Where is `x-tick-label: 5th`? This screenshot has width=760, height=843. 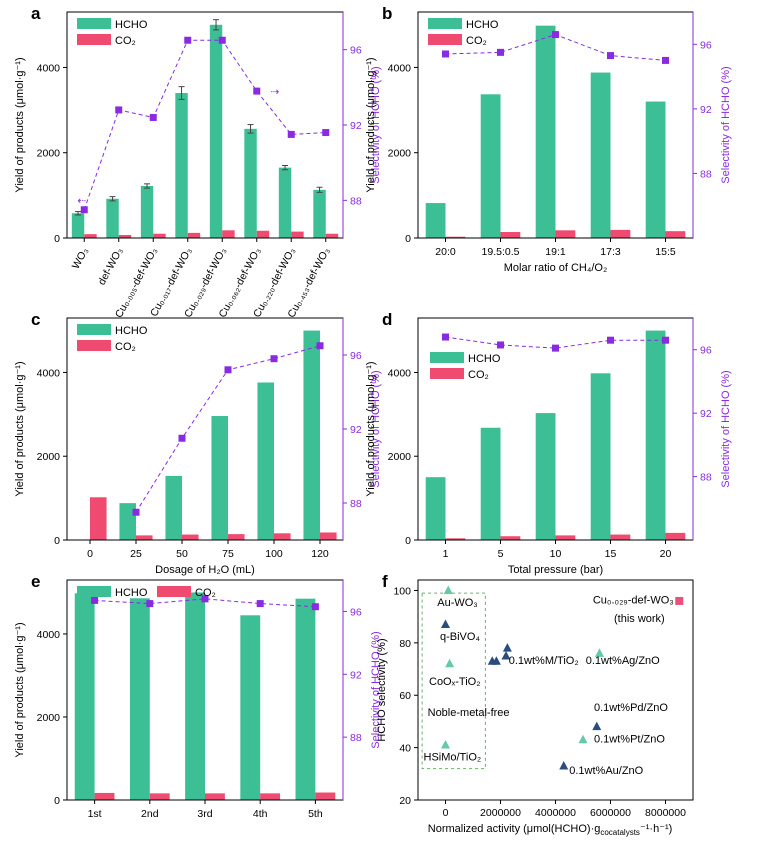
x-tick-label: 5th is located at coordinates (315, 814).